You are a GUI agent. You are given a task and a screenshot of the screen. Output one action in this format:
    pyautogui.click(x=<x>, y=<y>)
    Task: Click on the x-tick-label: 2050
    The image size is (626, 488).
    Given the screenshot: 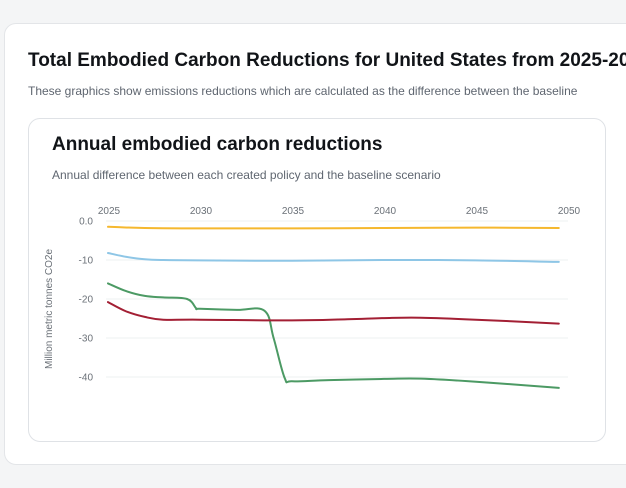 What is the action you would take?
    pyautogui.click(x=569, y=211)
    